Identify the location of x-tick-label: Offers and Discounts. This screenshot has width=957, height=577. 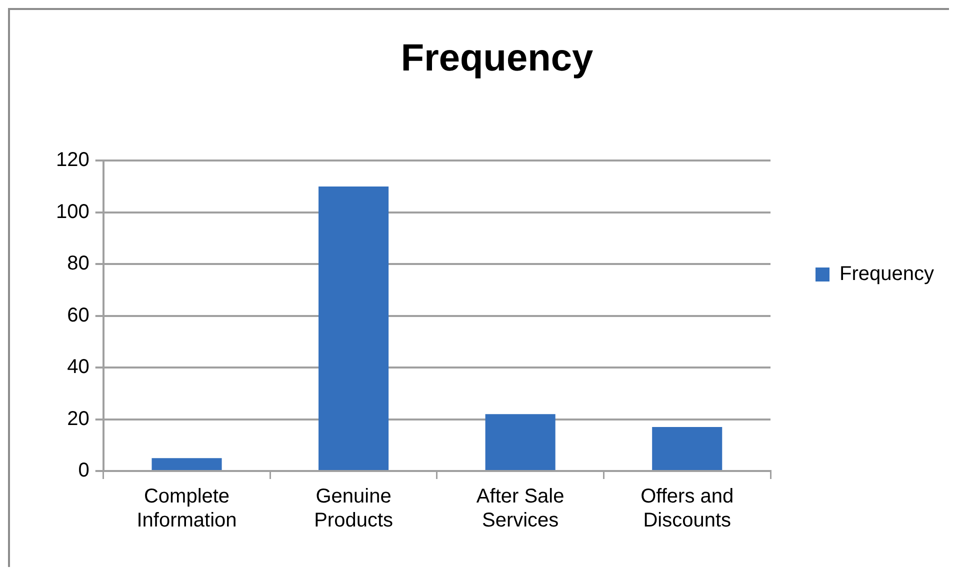
(687, 509).